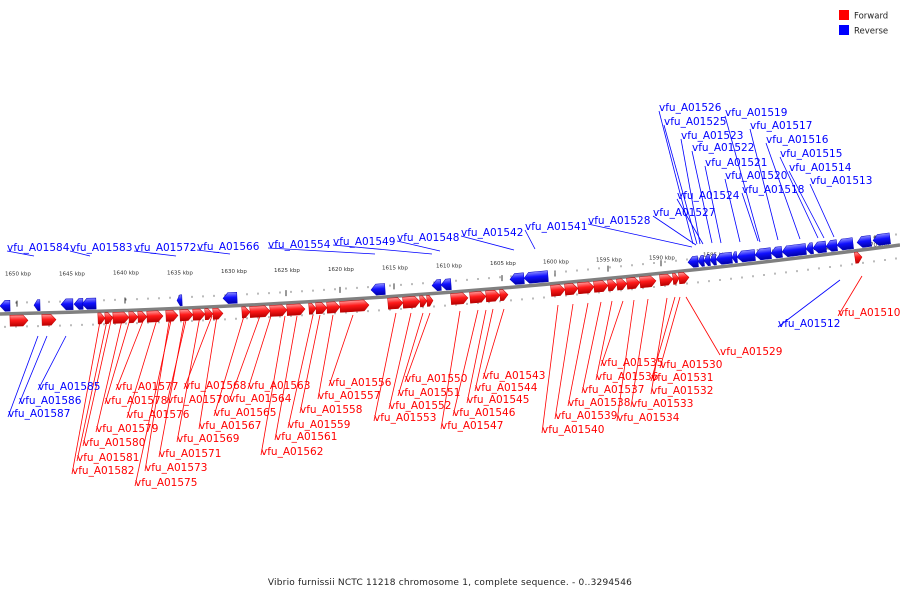 Image resolution: width=900 pixels, height=600 pixels. What do you see at coordinates (101, 248) in the screenshot?
I see `gene-label-vfu-a01583: vfu_A01583` at bounding box center [101, 248].